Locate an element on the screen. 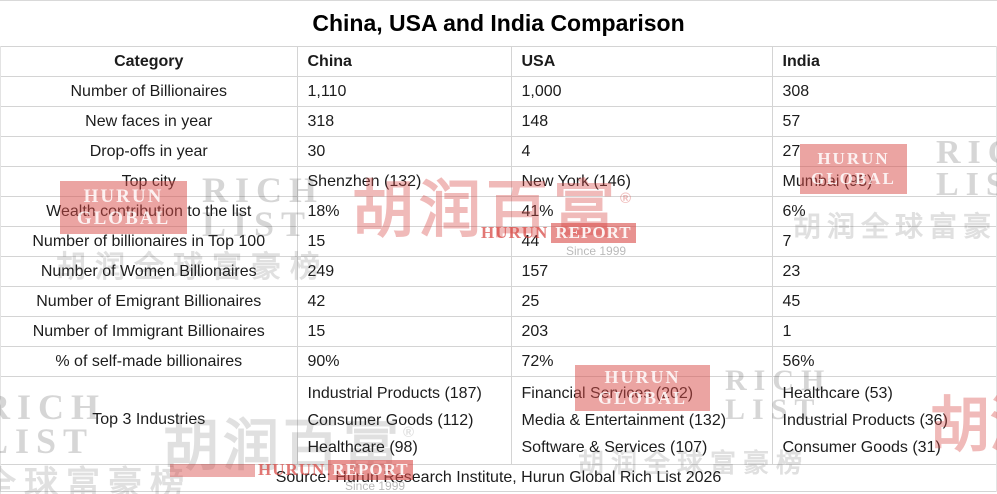  table-row: Number of Billionaires 1,110 1,000 308 is located at coordinates (498, 91).